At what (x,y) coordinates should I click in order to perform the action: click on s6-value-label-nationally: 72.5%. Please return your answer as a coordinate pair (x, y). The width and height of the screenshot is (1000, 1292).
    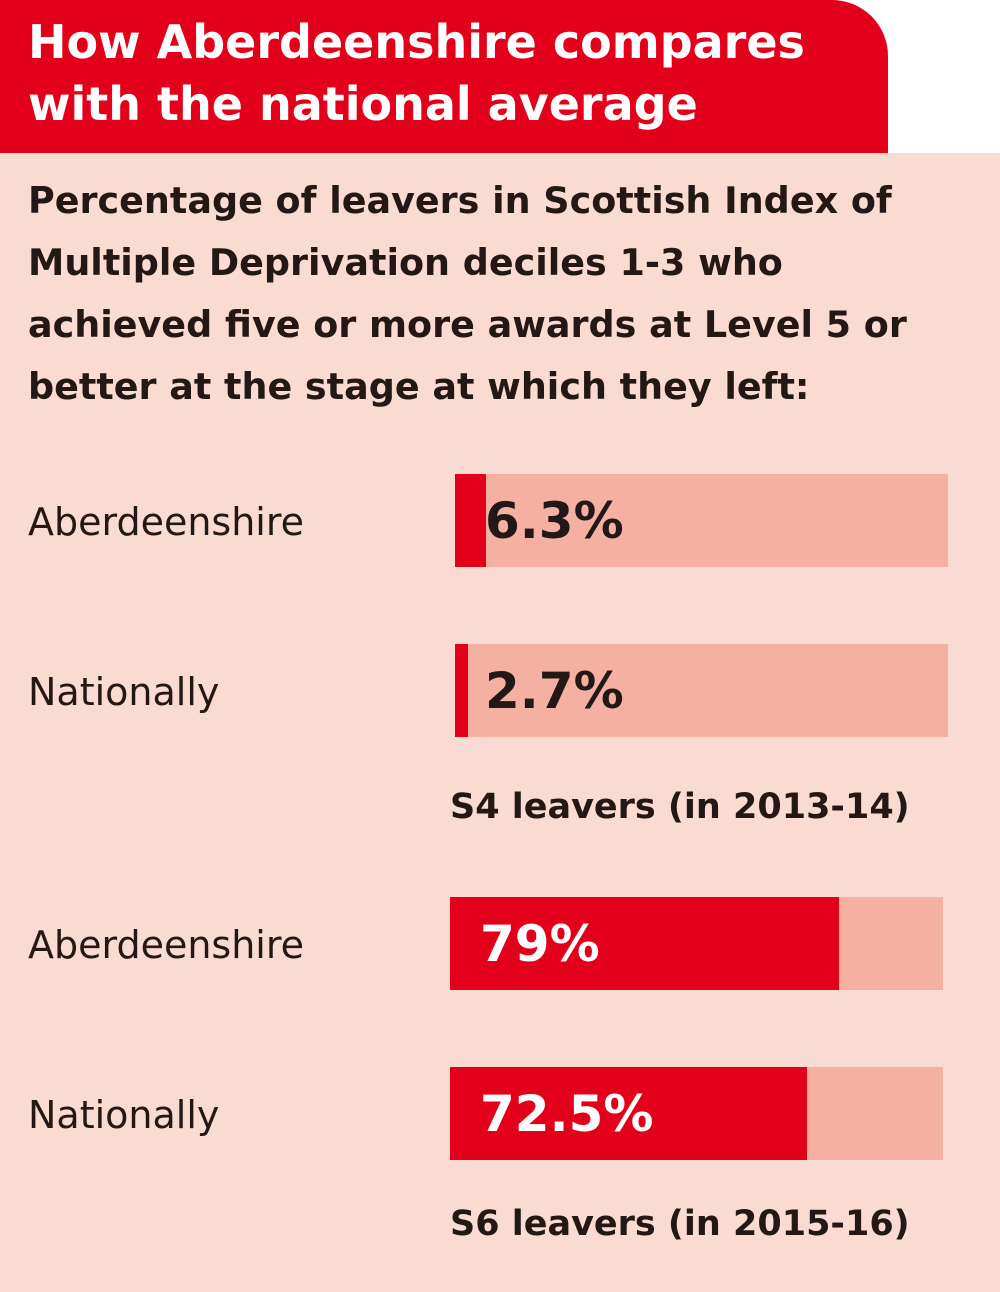
    Looking at the image, I should click on (567, 1113).